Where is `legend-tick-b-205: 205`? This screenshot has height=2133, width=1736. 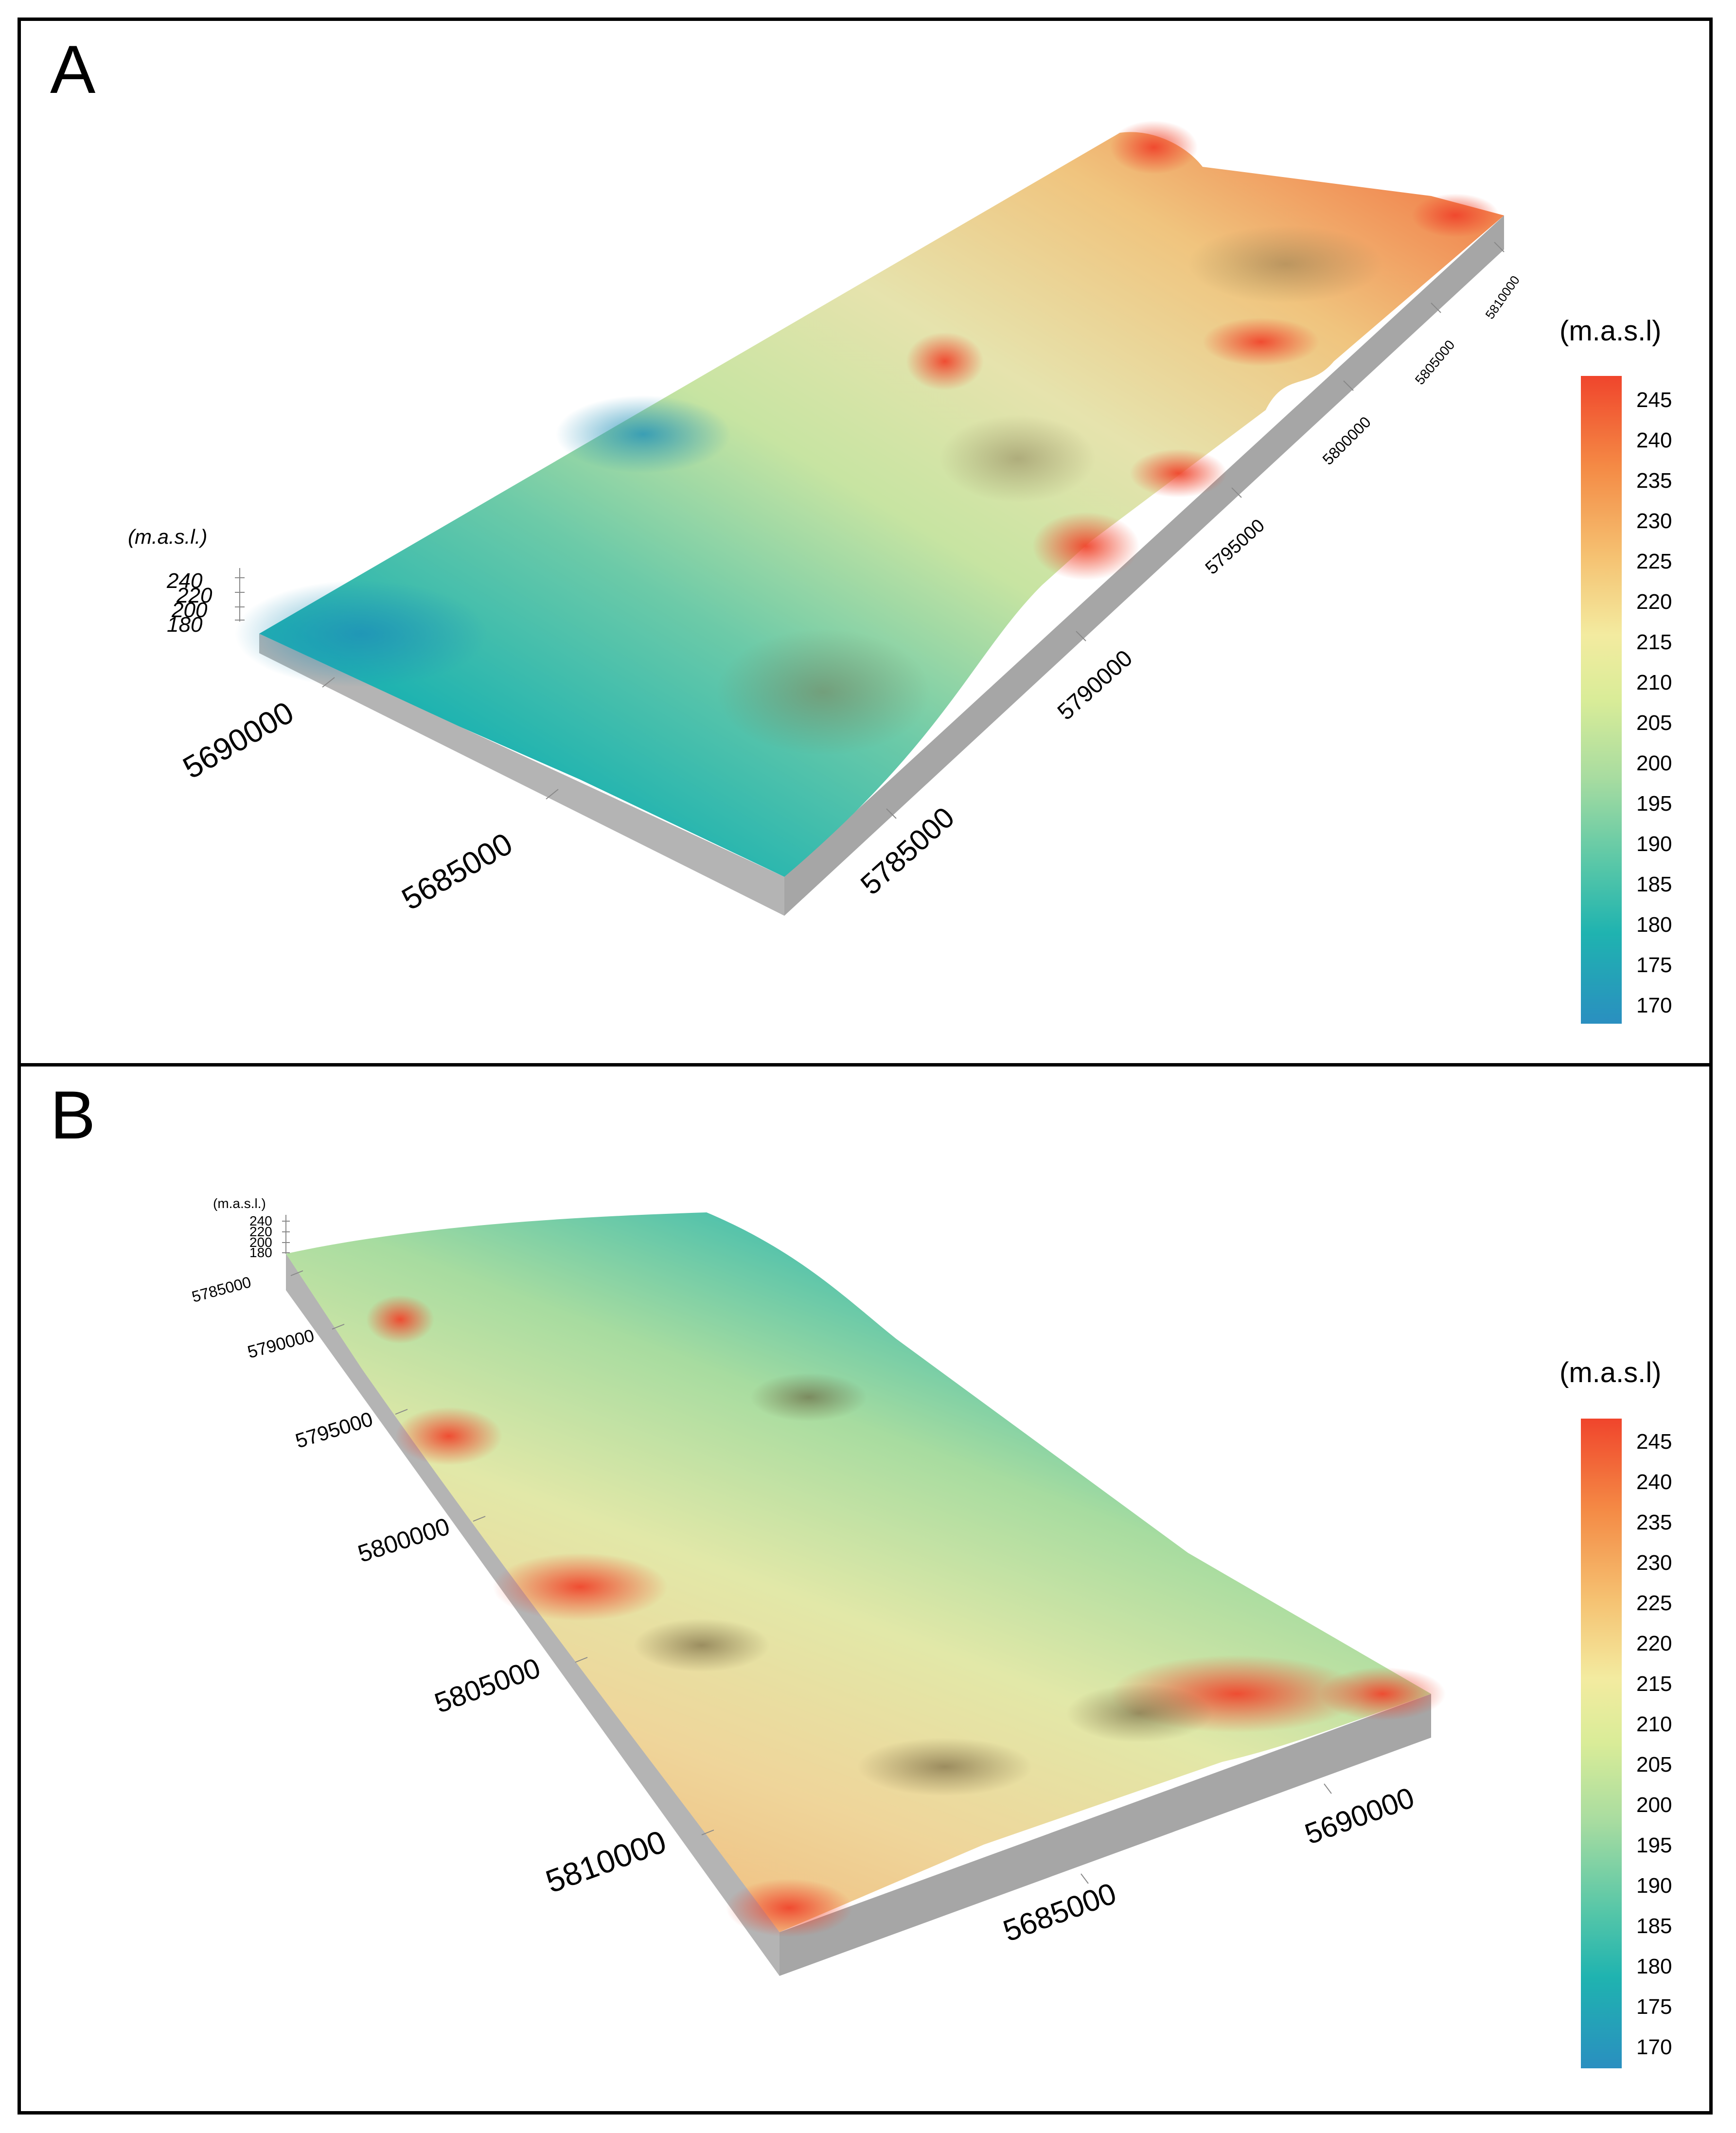
legend-tick-b-205: 205 is located at coordinates (1654, 1765).